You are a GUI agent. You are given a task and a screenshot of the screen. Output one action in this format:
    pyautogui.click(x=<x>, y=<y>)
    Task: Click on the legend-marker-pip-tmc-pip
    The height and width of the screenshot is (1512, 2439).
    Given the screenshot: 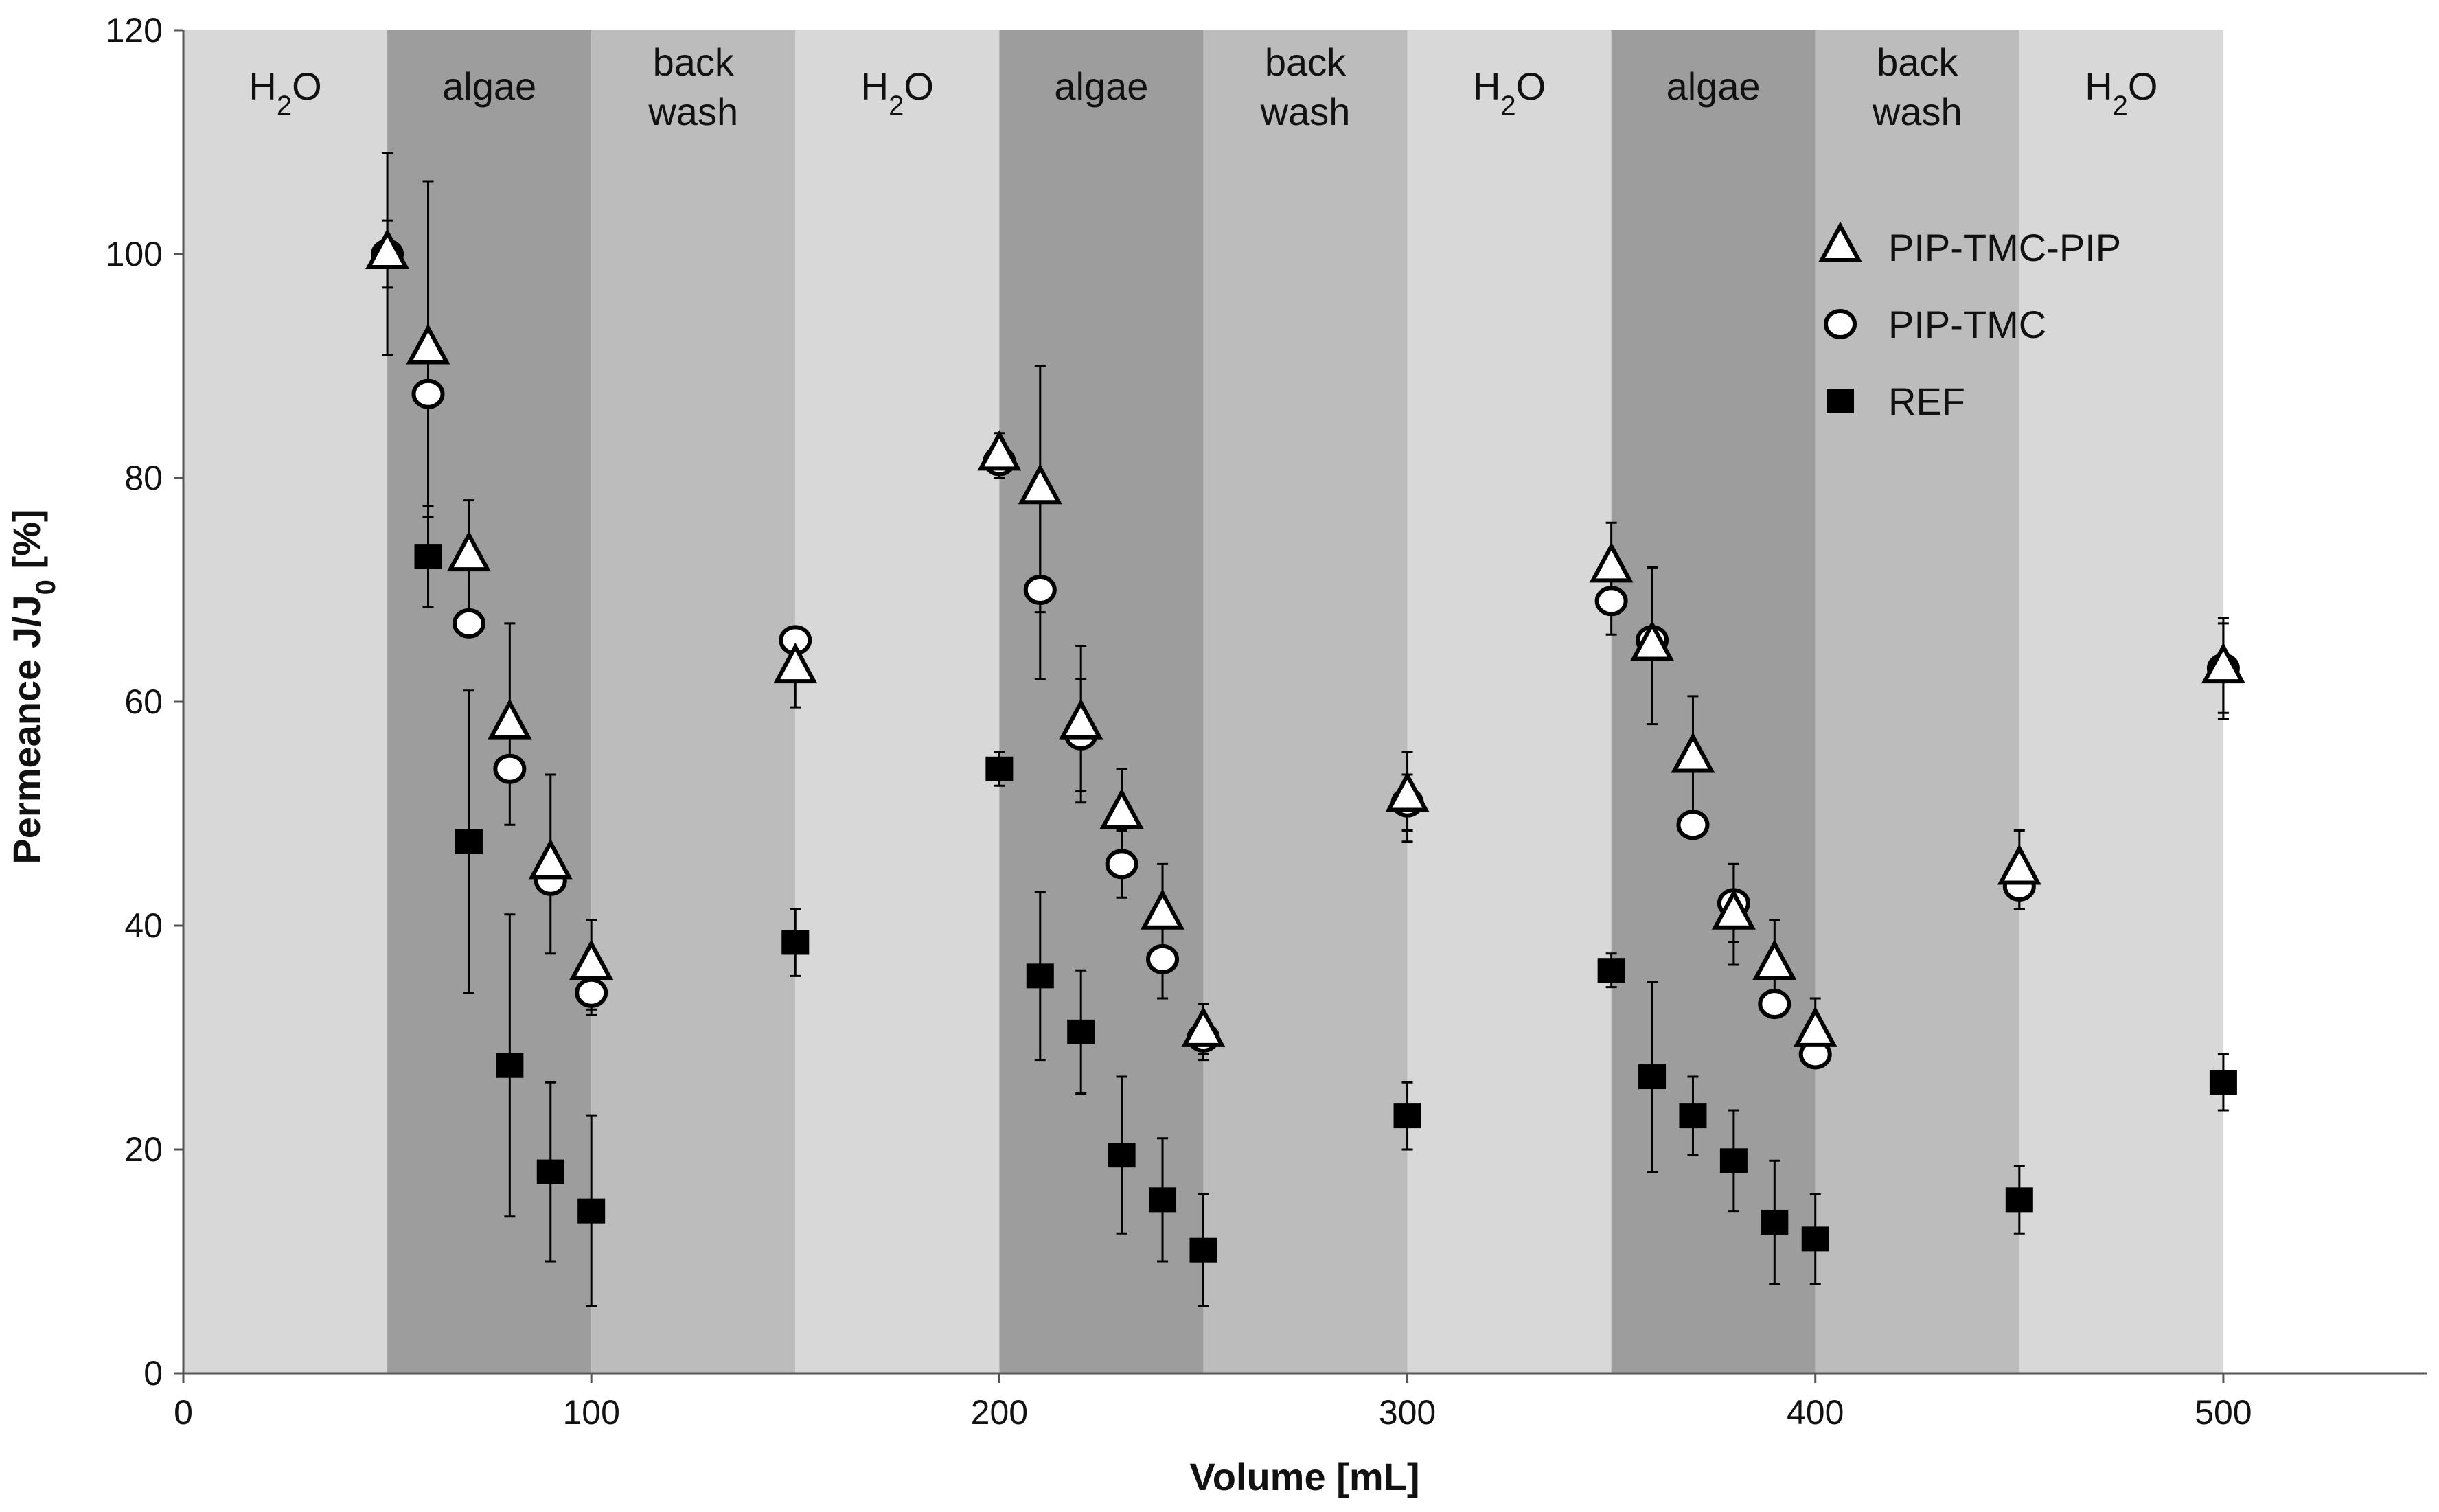 What is the action you would take?
    pyautogui.click(x=1840, y=241)
    